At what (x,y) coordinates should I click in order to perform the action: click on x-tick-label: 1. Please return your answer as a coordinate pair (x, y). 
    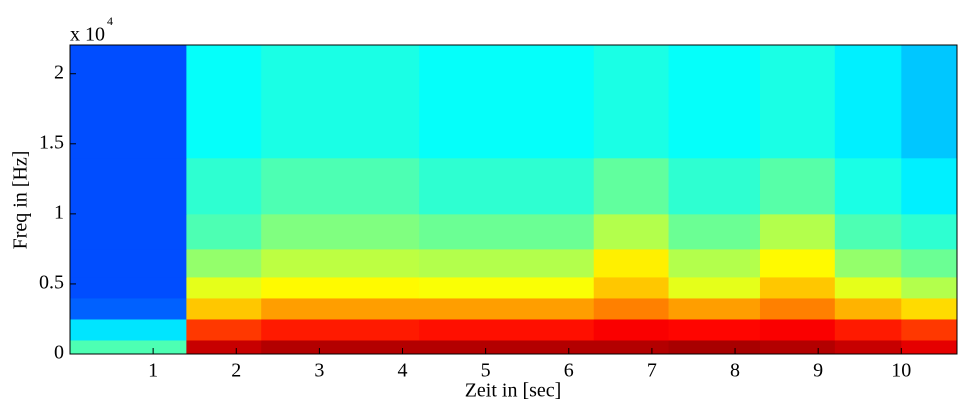
    Looking at the image, I should click on (153, 371).